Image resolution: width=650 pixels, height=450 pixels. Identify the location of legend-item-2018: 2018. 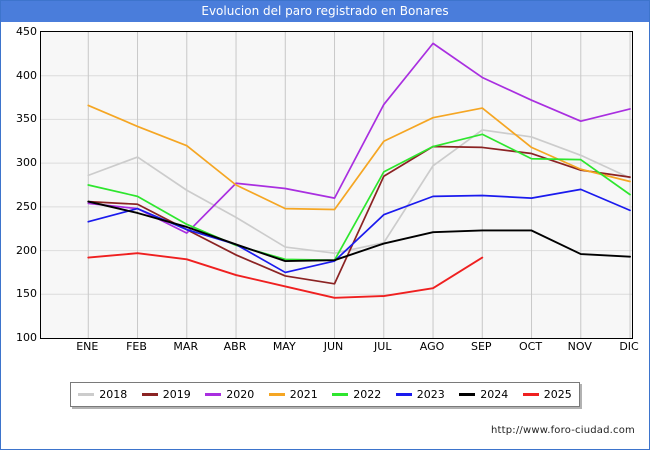
(102, 394).